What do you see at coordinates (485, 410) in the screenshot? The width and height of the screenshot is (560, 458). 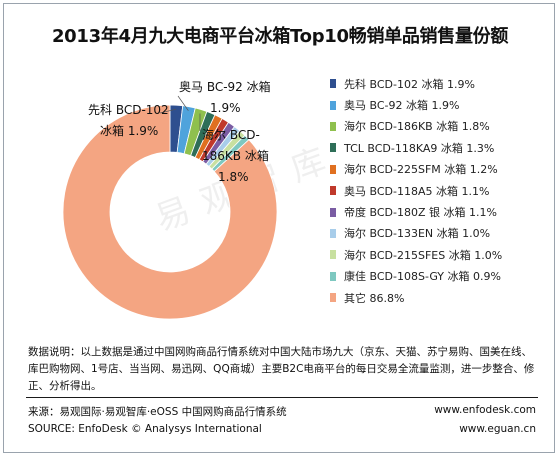 I see `website-link-enfodesk: www.enfodesk.com` at bounding box center [485, 410].